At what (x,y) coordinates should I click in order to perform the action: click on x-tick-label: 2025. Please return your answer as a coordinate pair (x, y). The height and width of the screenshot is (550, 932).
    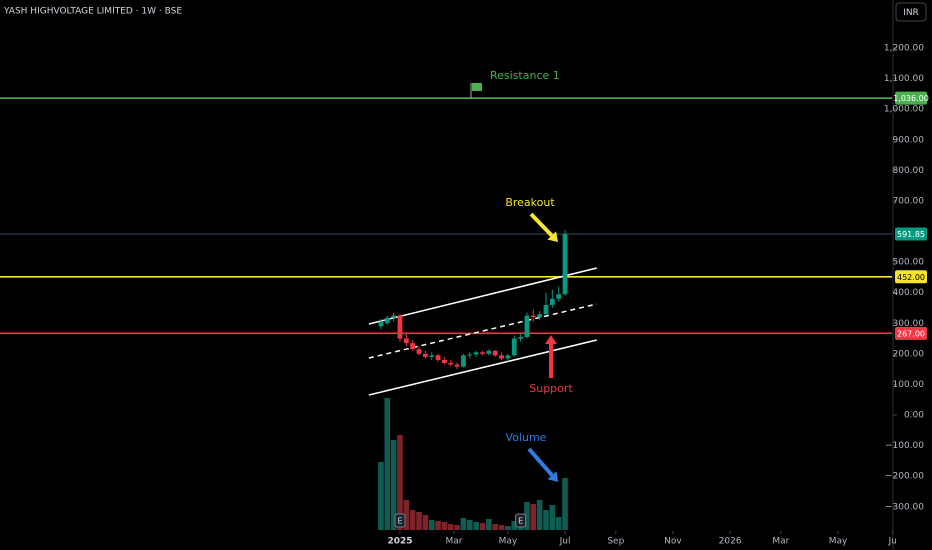
    Looking at the image, I should click on (399, 542).